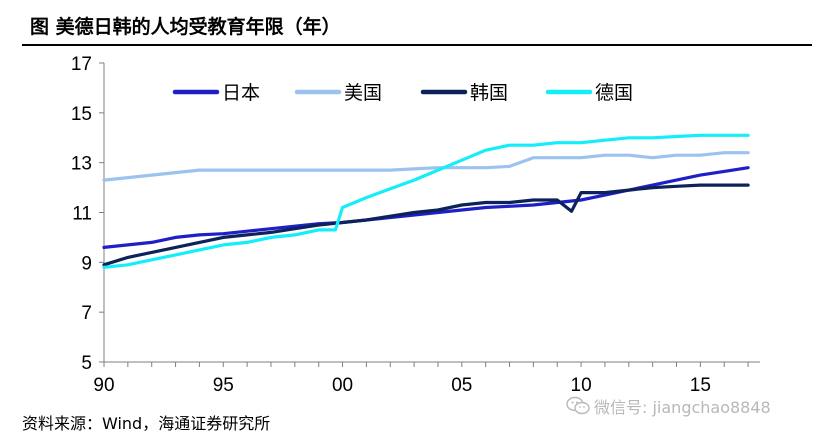 The image size is (825, 443). Describe the element at coordinates (614, 93) in the screenshot. I see `legend-label: 德国` at that location.